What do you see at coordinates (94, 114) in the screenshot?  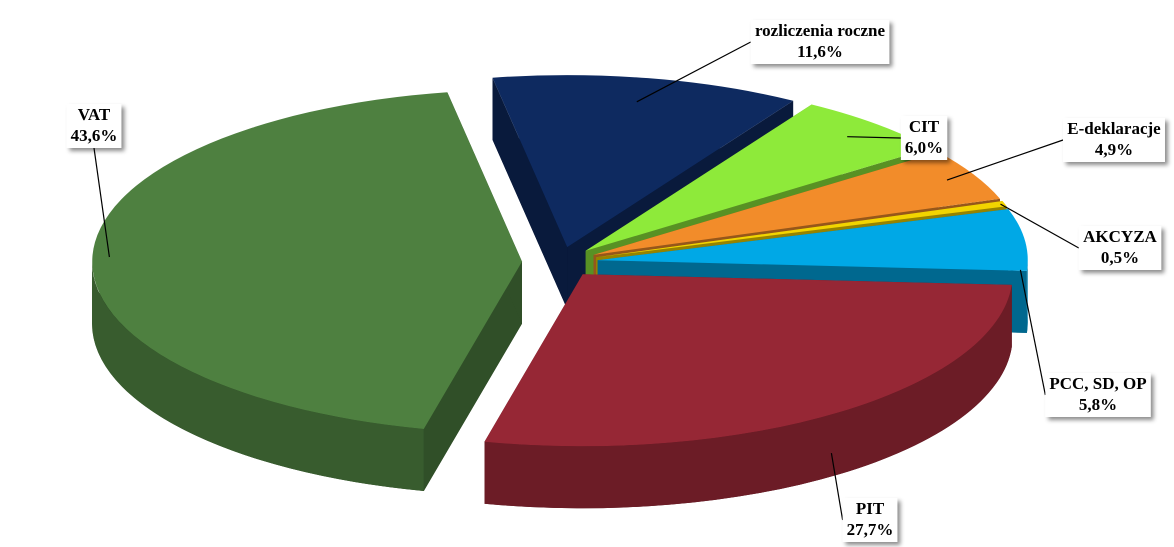 I see `label-name: VAT` at bounding box center [94, 114].